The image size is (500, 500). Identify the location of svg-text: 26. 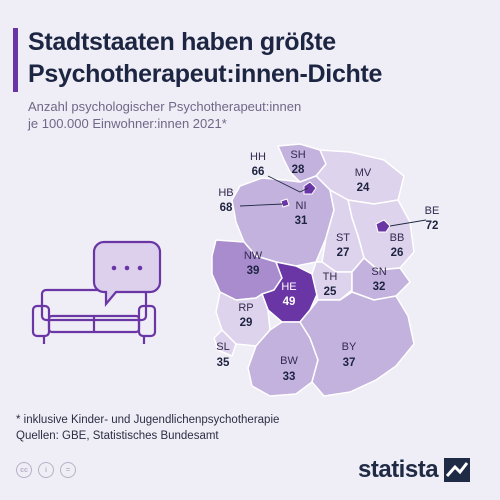
(397, 253).